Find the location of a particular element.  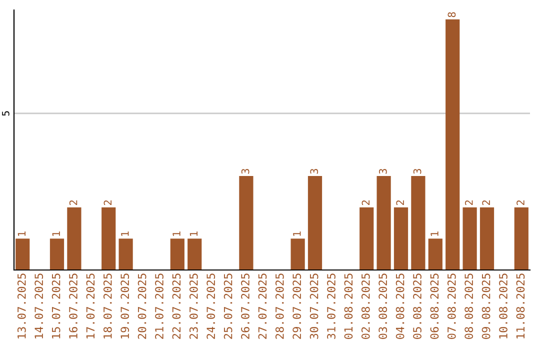

x-tick-label: 11.08.2025 is located at coordinates (520, 306).